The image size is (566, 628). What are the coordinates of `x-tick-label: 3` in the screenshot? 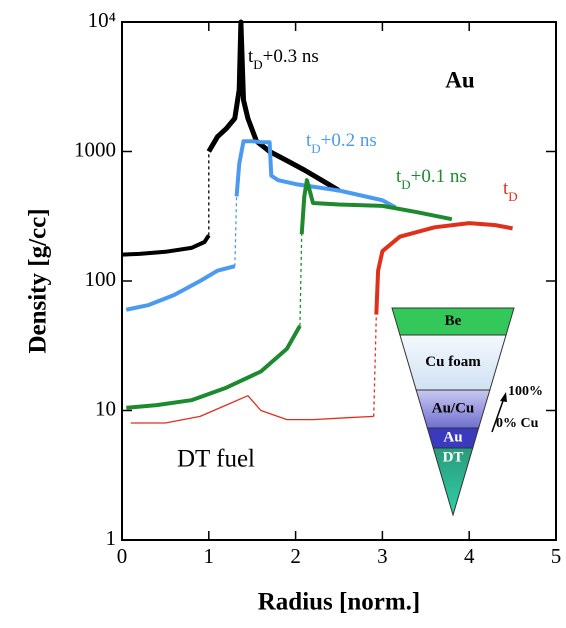 It's located at (382, 556).